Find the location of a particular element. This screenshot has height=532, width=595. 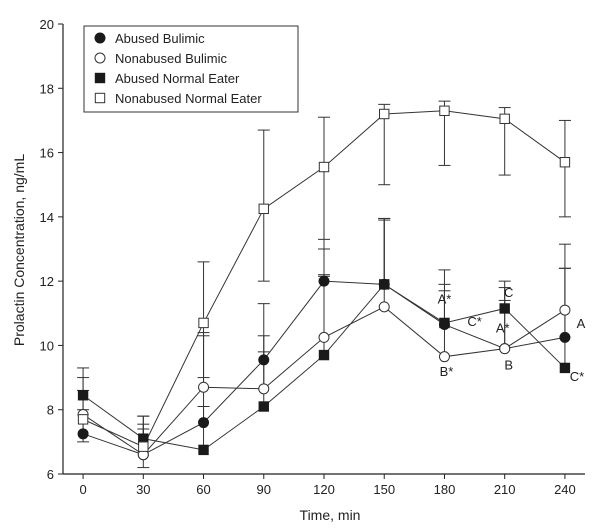

y-tick-label: 8 is located at coordinates (50, 410).